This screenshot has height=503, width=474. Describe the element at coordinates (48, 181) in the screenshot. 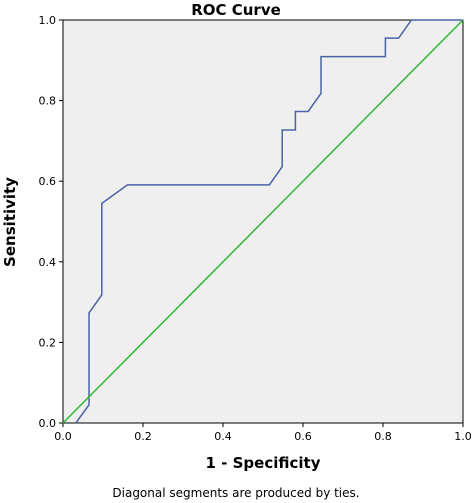

I see `y-tick-label: 0.6` at that location.